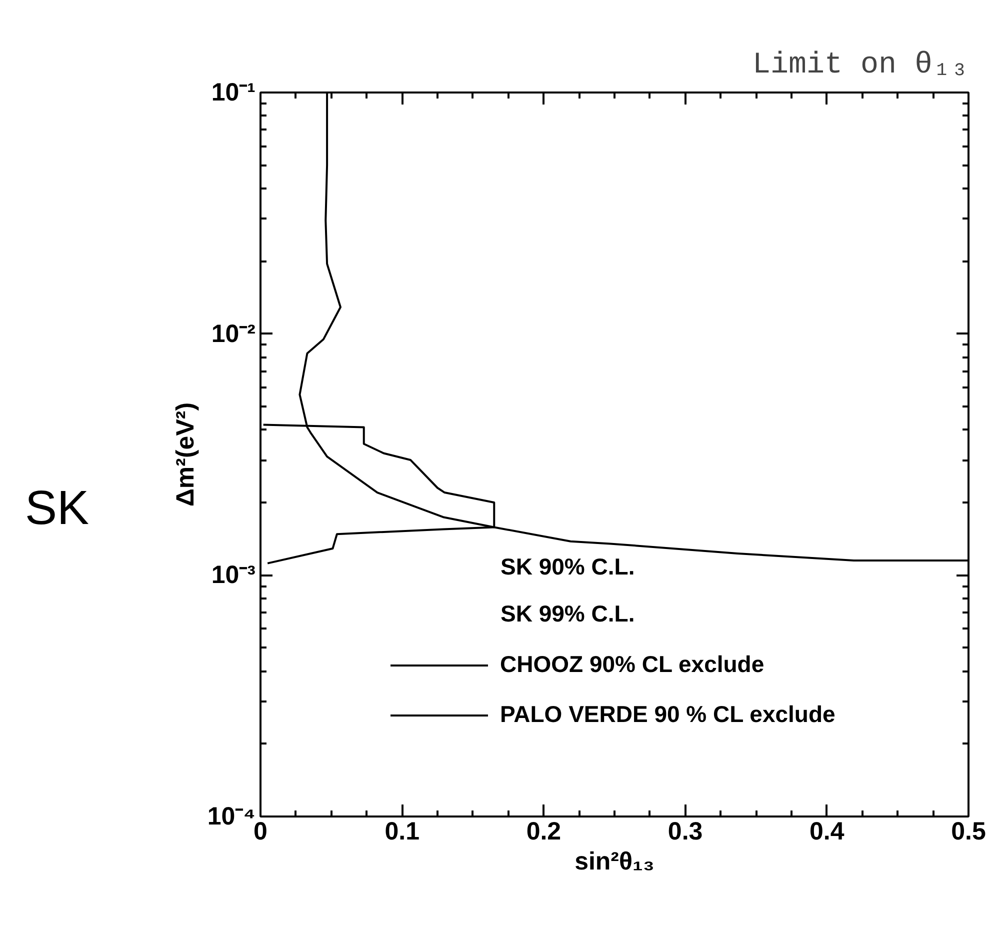 This screenshot has width=997, height=933. Describe the element at coordinates (632, 664) in the screenshot. I see `legend-label: CHOOZ 90% CL exclude` at that location.